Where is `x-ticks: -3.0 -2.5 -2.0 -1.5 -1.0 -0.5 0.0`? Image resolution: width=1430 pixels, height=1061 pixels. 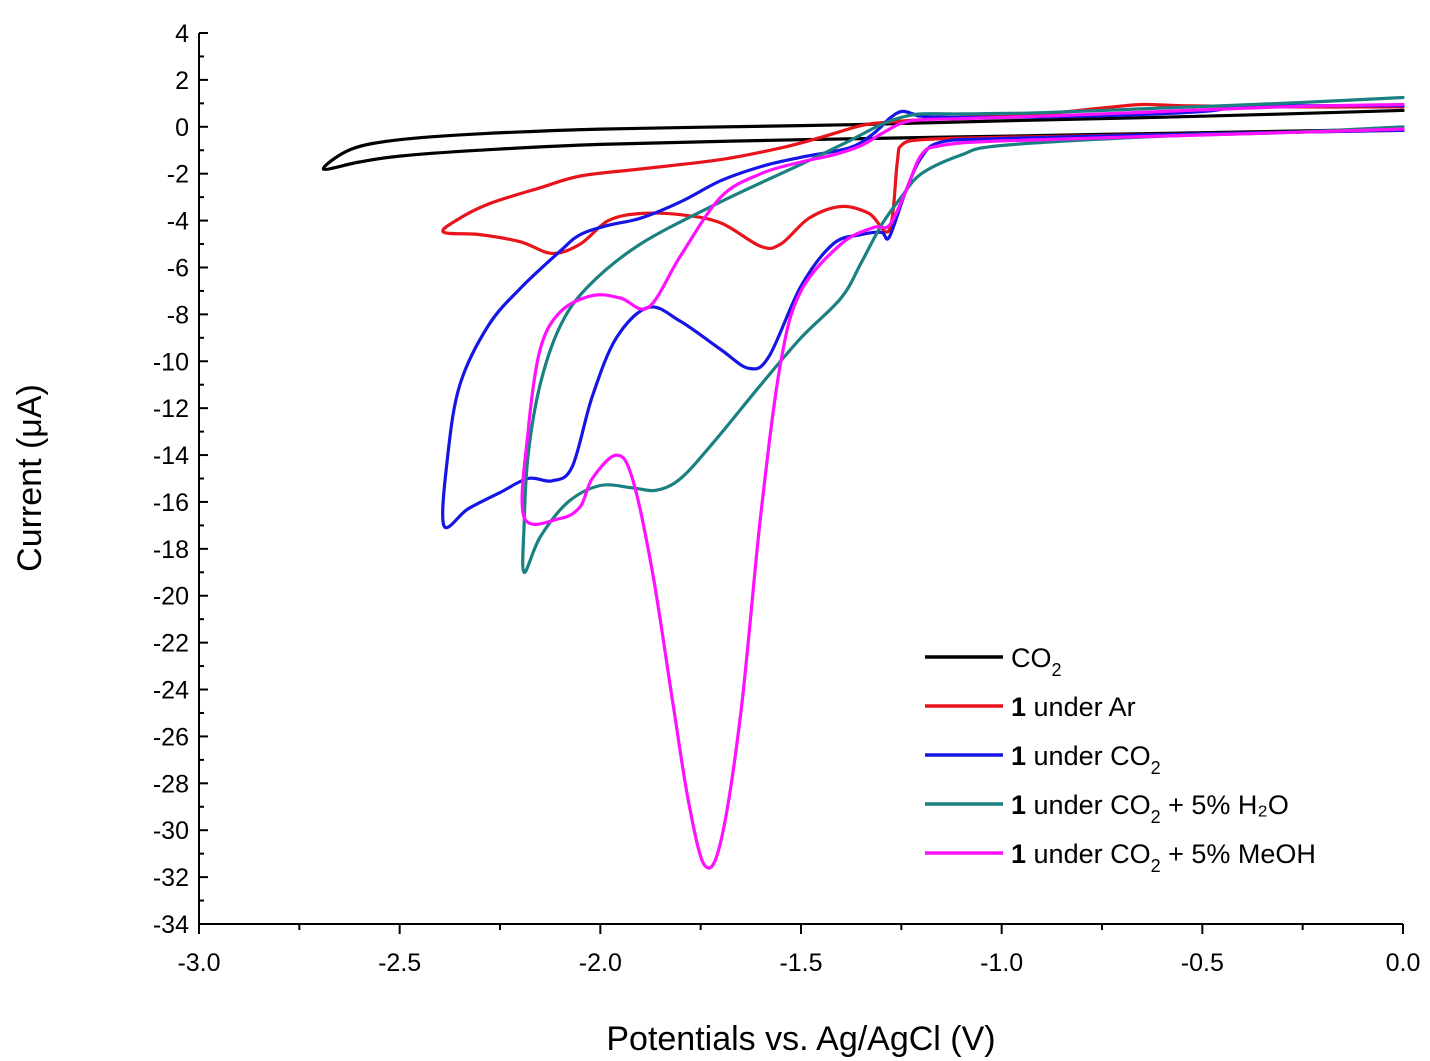
x-ticks: -3.0 -2.5 -2.0 -1.5 -1.0 -0.5 0.0 is located at coordinates (798, 950).